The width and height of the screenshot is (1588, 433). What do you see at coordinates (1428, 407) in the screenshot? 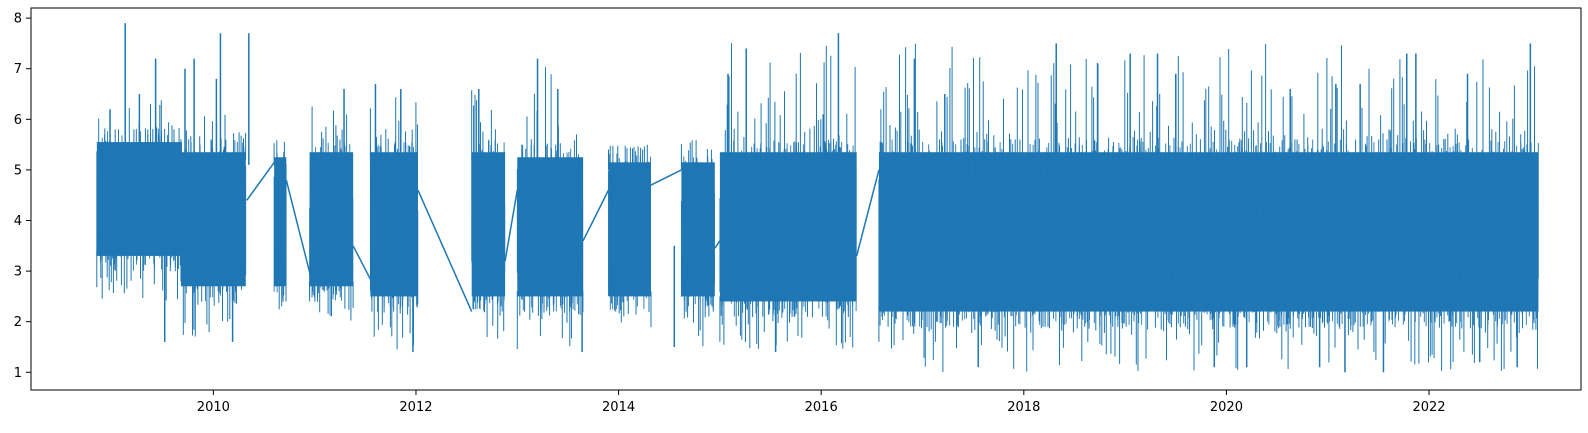
I see `x-tick-label: 2022` at bounding box center [1428, 407].